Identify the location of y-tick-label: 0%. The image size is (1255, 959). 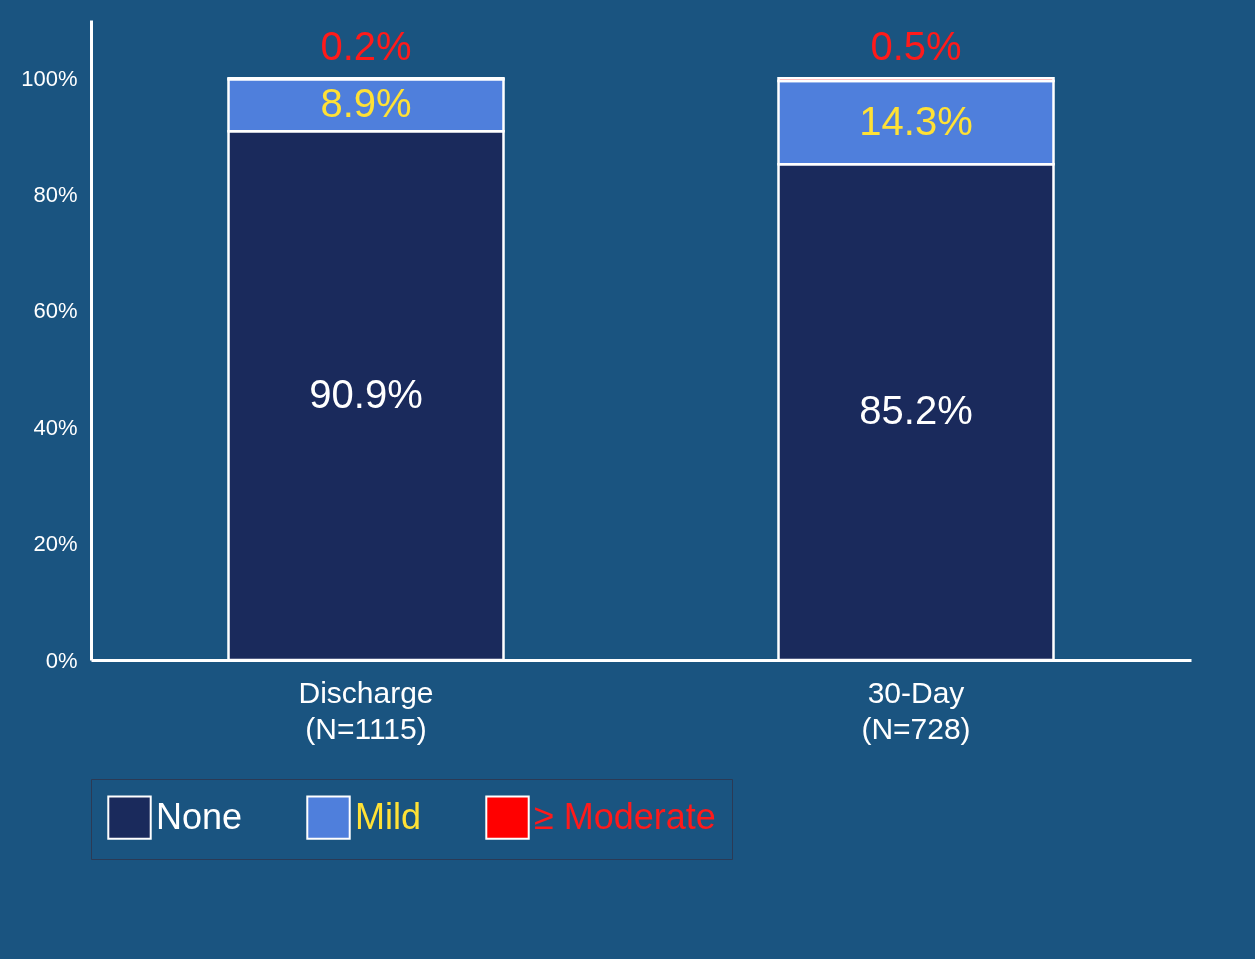
(61, 660).